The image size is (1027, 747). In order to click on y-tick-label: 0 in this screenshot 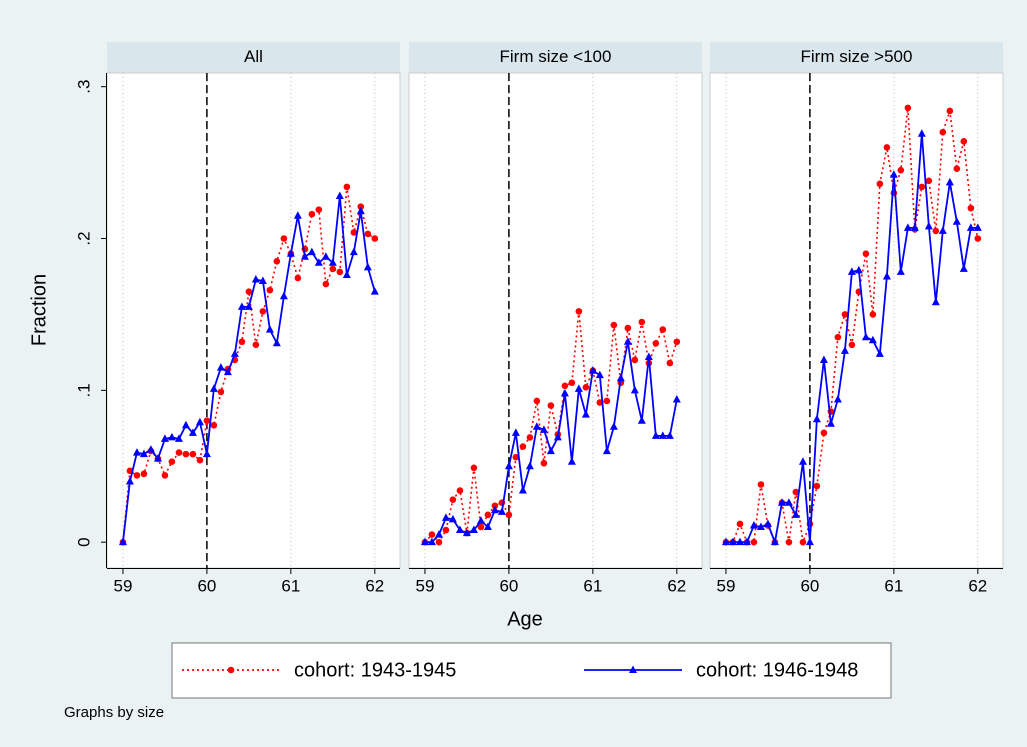, I will do `click(83, 541)`.